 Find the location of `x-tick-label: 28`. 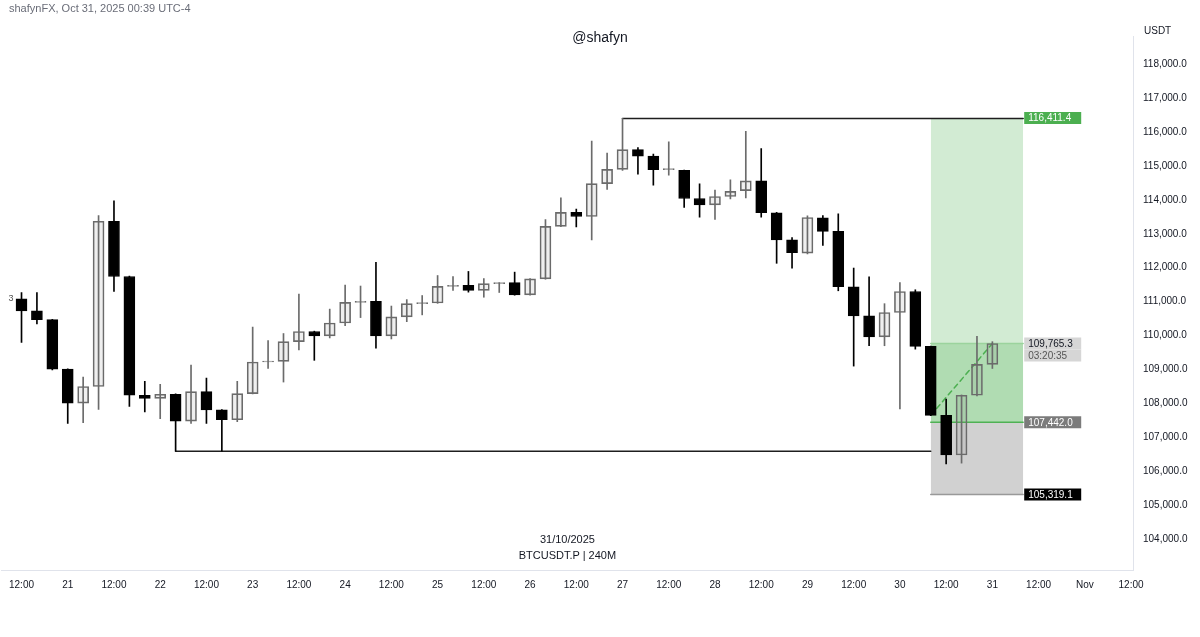

x-tick-label: 28 is located at coordinates (715, 584).